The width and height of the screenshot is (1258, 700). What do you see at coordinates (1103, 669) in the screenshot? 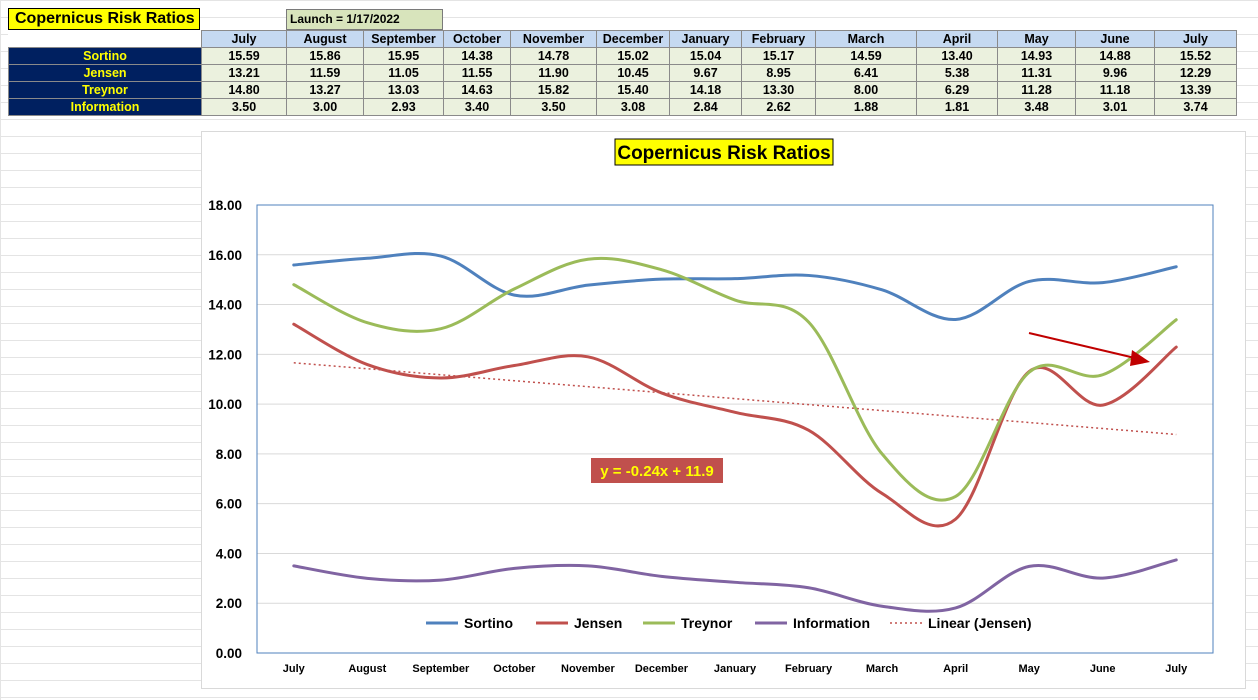
I see `x-tick-label: June` at bounding box center [1103, 669].